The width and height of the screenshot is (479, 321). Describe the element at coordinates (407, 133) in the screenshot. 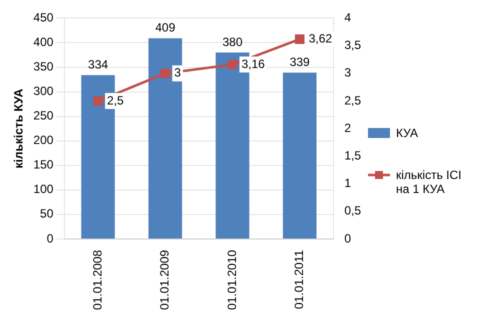

I see `legend-label: КУА` at that location.